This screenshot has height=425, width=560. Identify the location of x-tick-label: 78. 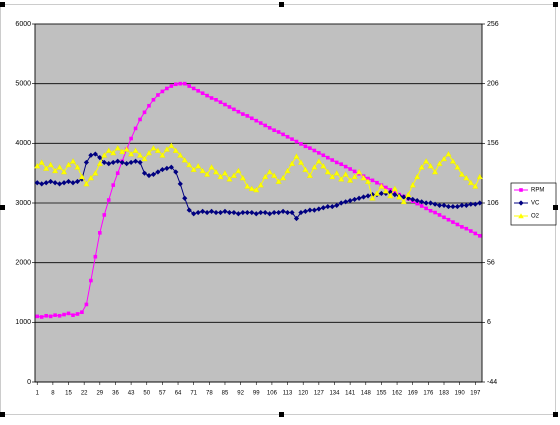
(209, 394).